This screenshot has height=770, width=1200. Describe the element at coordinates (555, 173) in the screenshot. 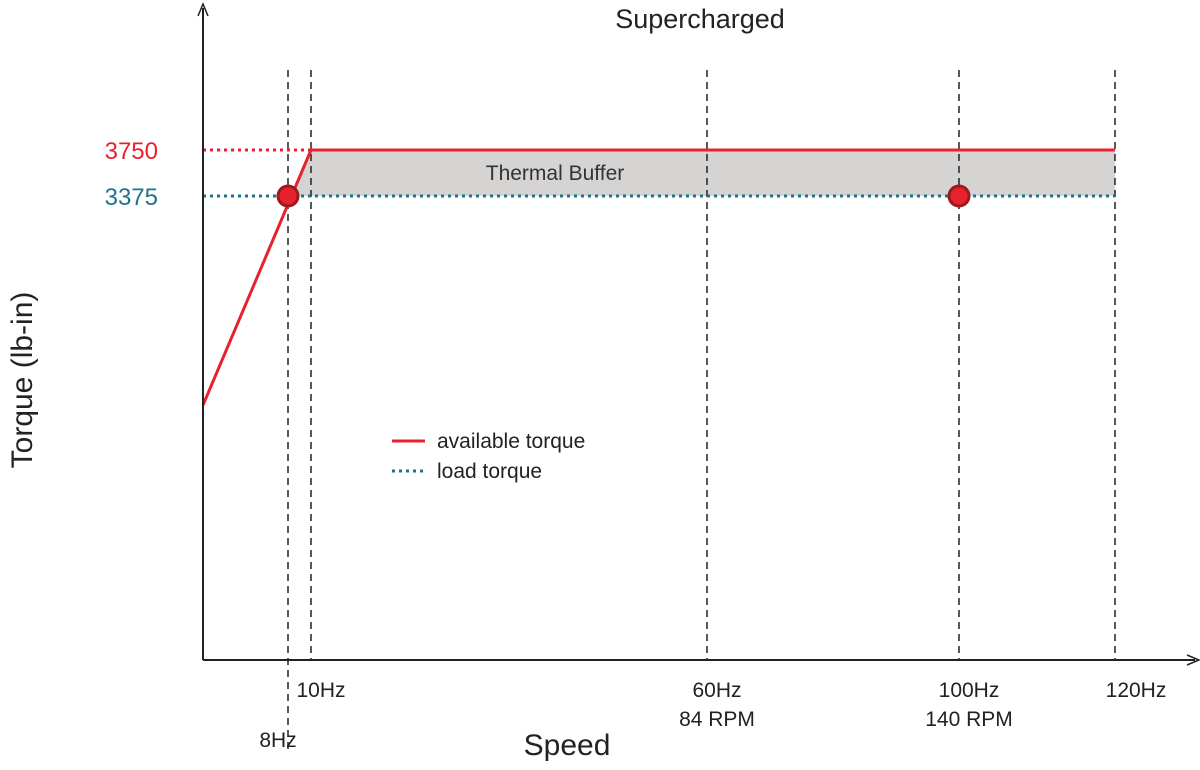

I see `shaded-region-label: Thermal Buffer` at that location.